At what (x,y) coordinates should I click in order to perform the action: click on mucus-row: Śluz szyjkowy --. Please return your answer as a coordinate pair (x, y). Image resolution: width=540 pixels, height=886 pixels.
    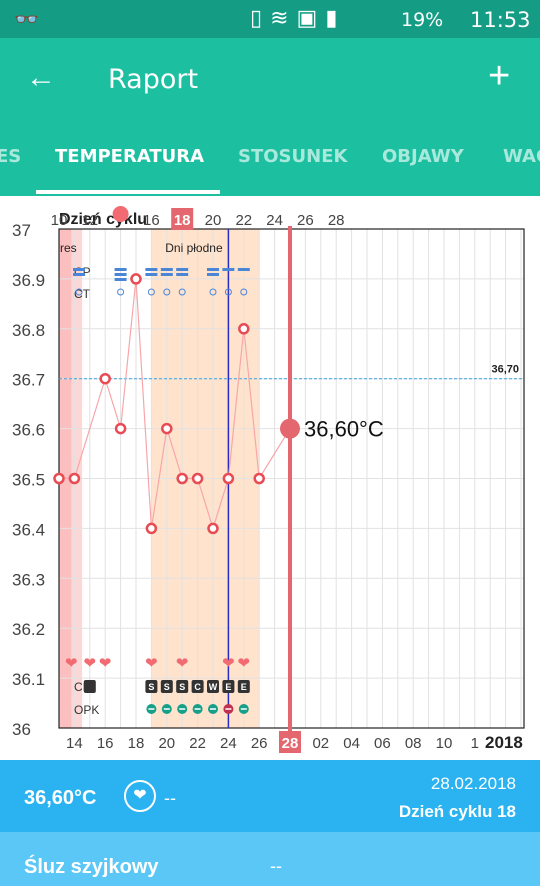
    Looking at the image, I should click on (270, 859).